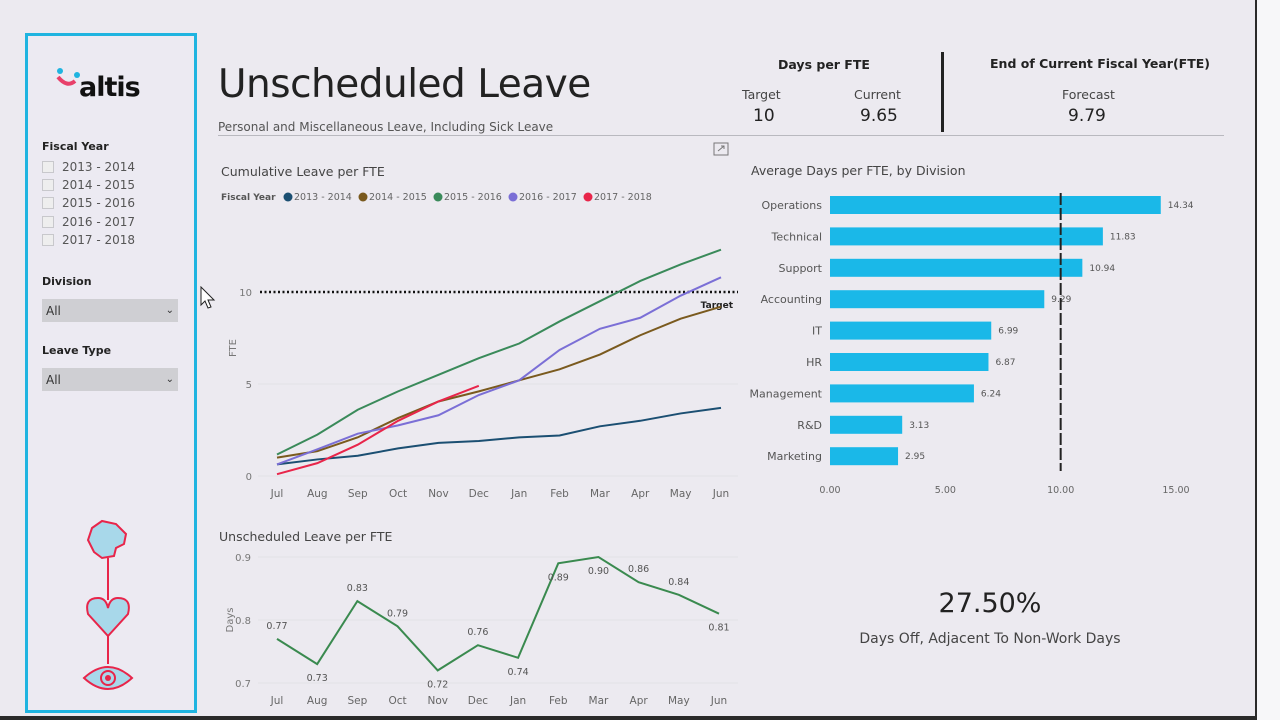  Describe the element at coordinates (110, 379) in the screenshot. I see `leave-type-dropdown: All ⌄` at that location.